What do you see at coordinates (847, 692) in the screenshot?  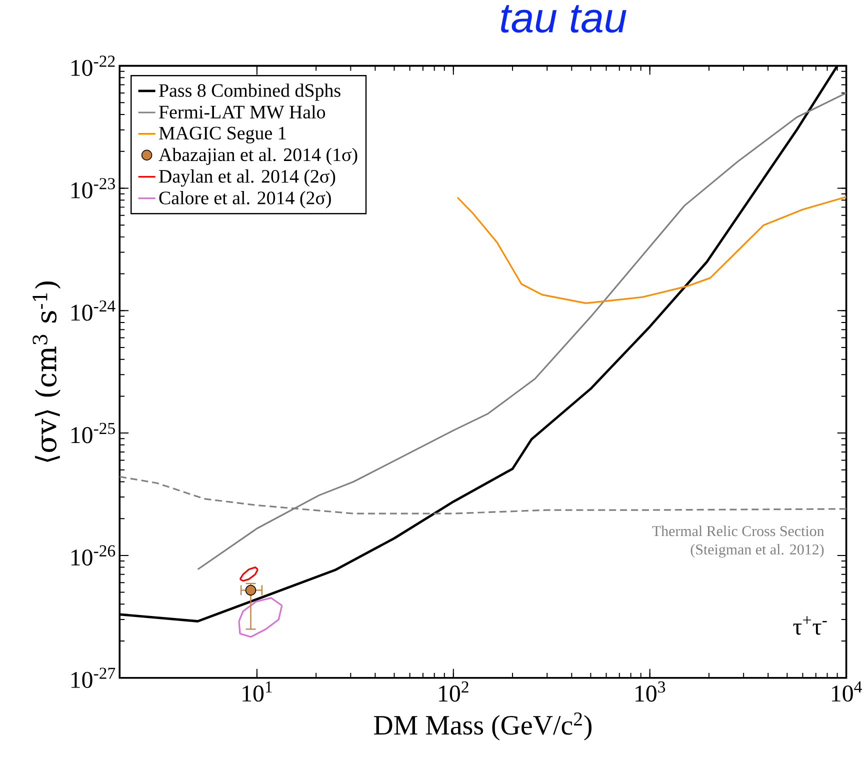 I see `x-tick-label: 10$^{4}$` at bounding box center [847, 692].